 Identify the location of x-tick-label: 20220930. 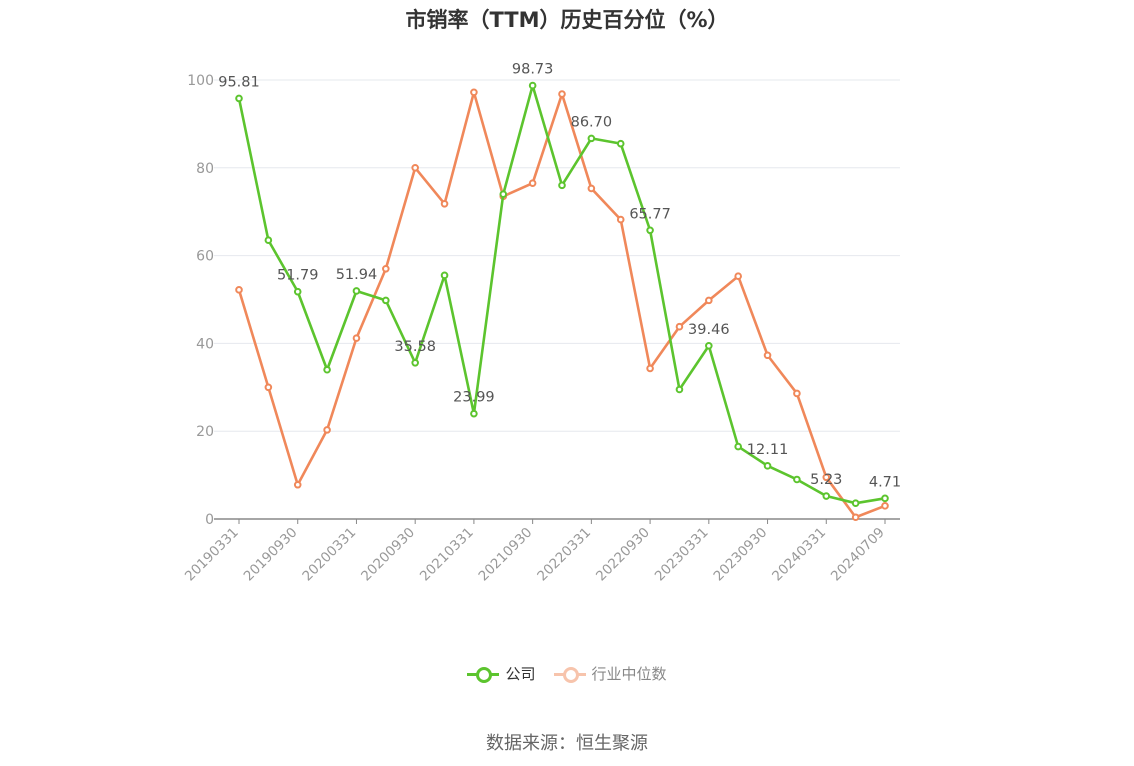
(623, 555).